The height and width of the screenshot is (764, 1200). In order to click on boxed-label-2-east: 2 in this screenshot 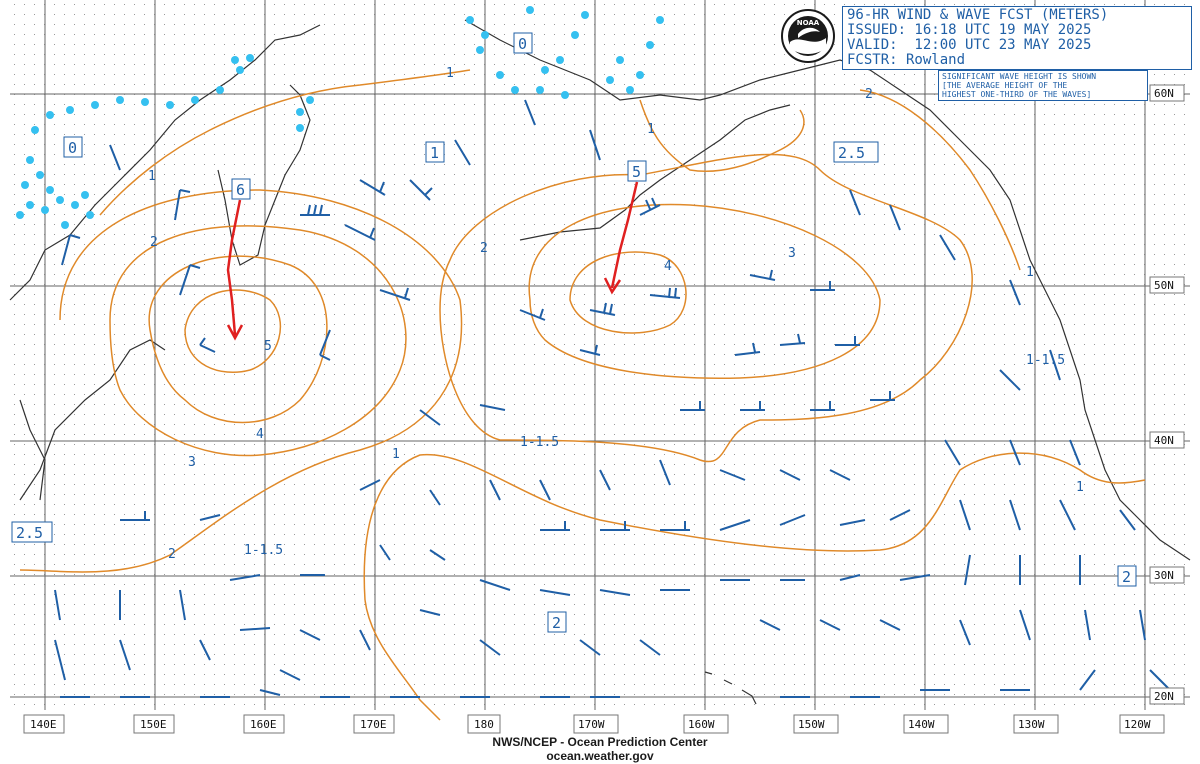, I will do `click(1126, 577)`.